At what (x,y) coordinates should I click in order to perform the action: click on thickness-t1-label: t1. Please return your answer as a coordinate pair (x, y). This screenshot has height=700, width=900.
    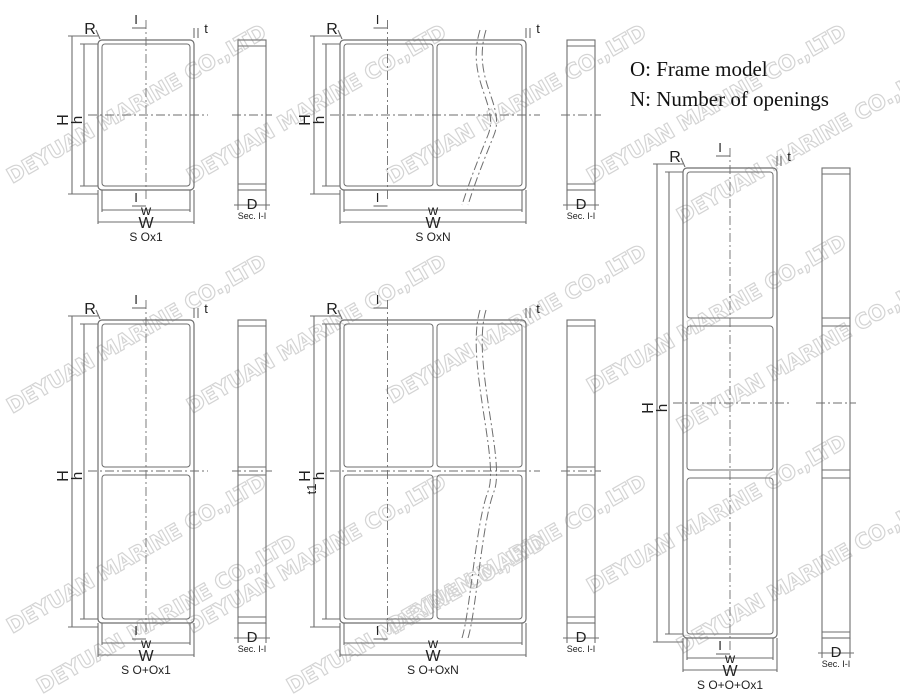
    Looking at the image, I should click on (311, 489).